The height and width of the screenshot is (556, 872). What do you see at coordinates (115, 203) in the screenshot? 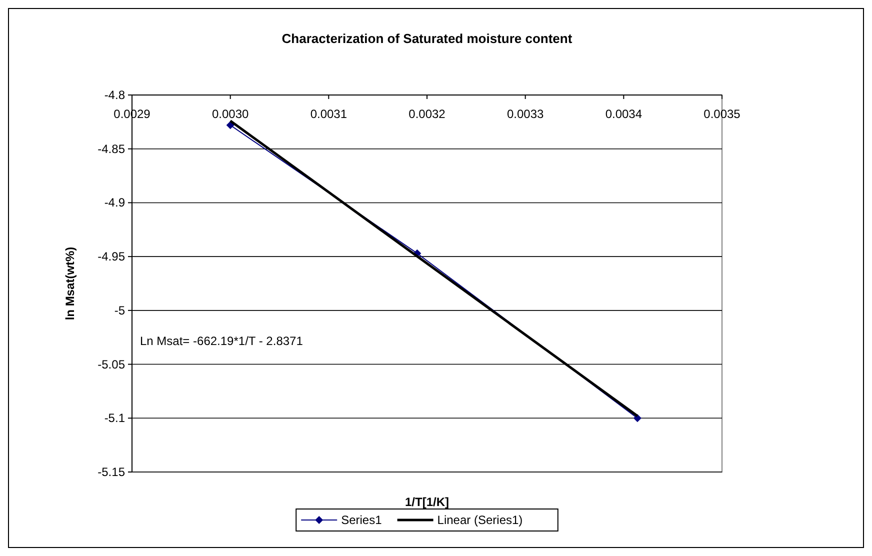
I see `y-tick-label: -4.9` at bounding box center [115, 203].